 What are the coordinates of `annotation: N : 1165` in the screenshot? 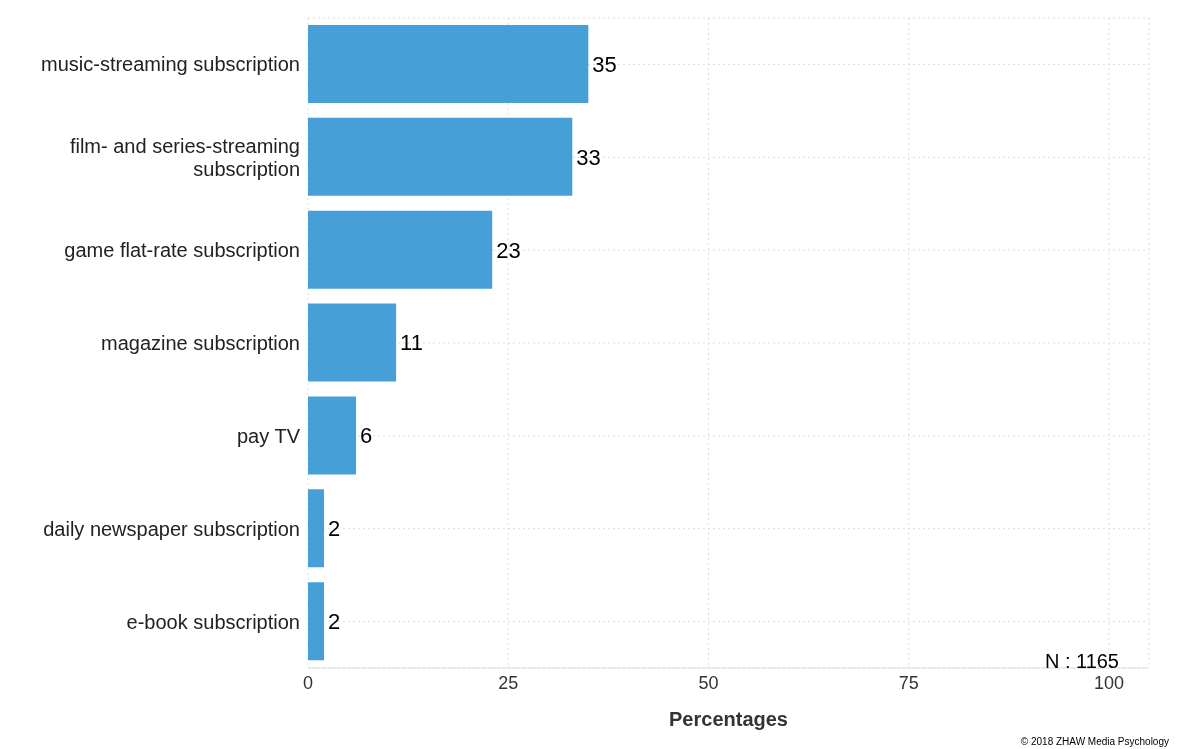 It's located at (1081, 661).